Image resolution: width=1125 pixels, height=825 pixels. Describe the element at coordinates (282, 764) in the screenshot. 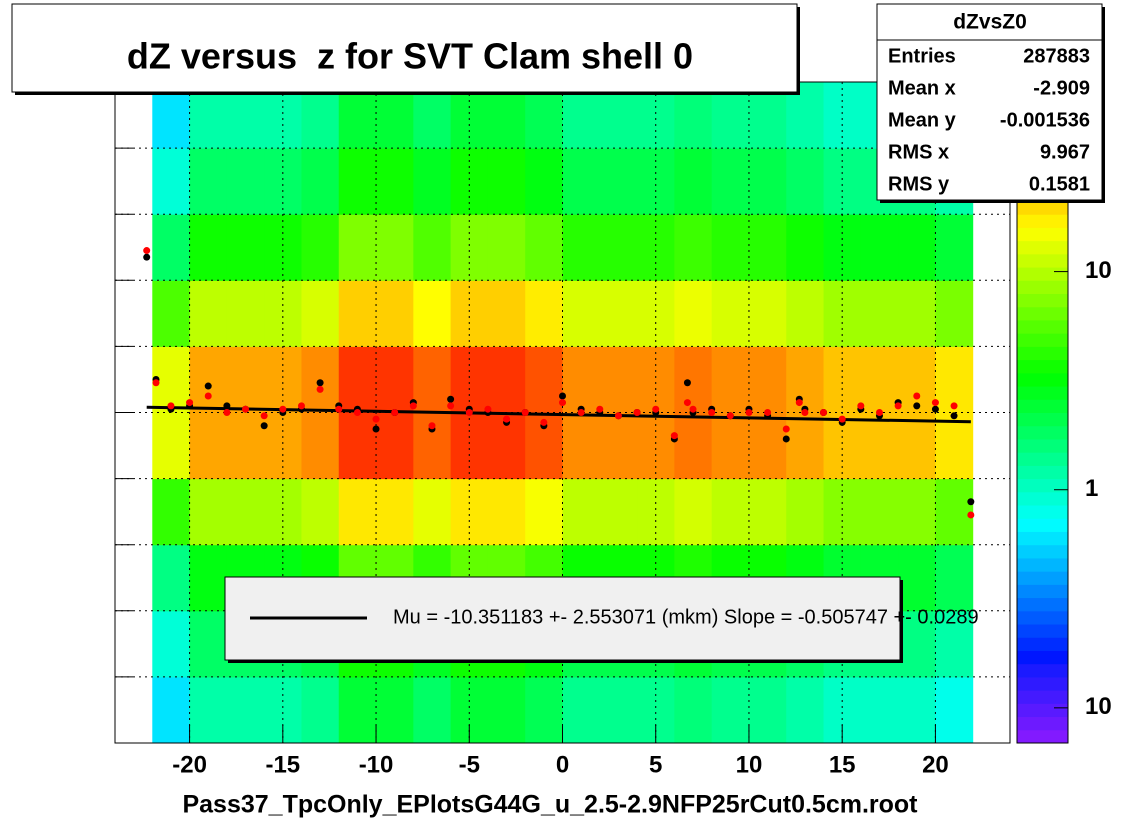

I see `x-tick-label: -15` at that location.